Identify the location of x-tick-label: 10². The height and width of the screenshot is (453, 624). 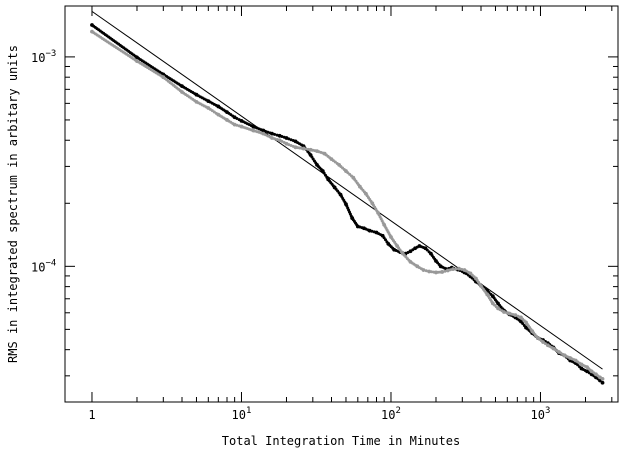
(391, 414).